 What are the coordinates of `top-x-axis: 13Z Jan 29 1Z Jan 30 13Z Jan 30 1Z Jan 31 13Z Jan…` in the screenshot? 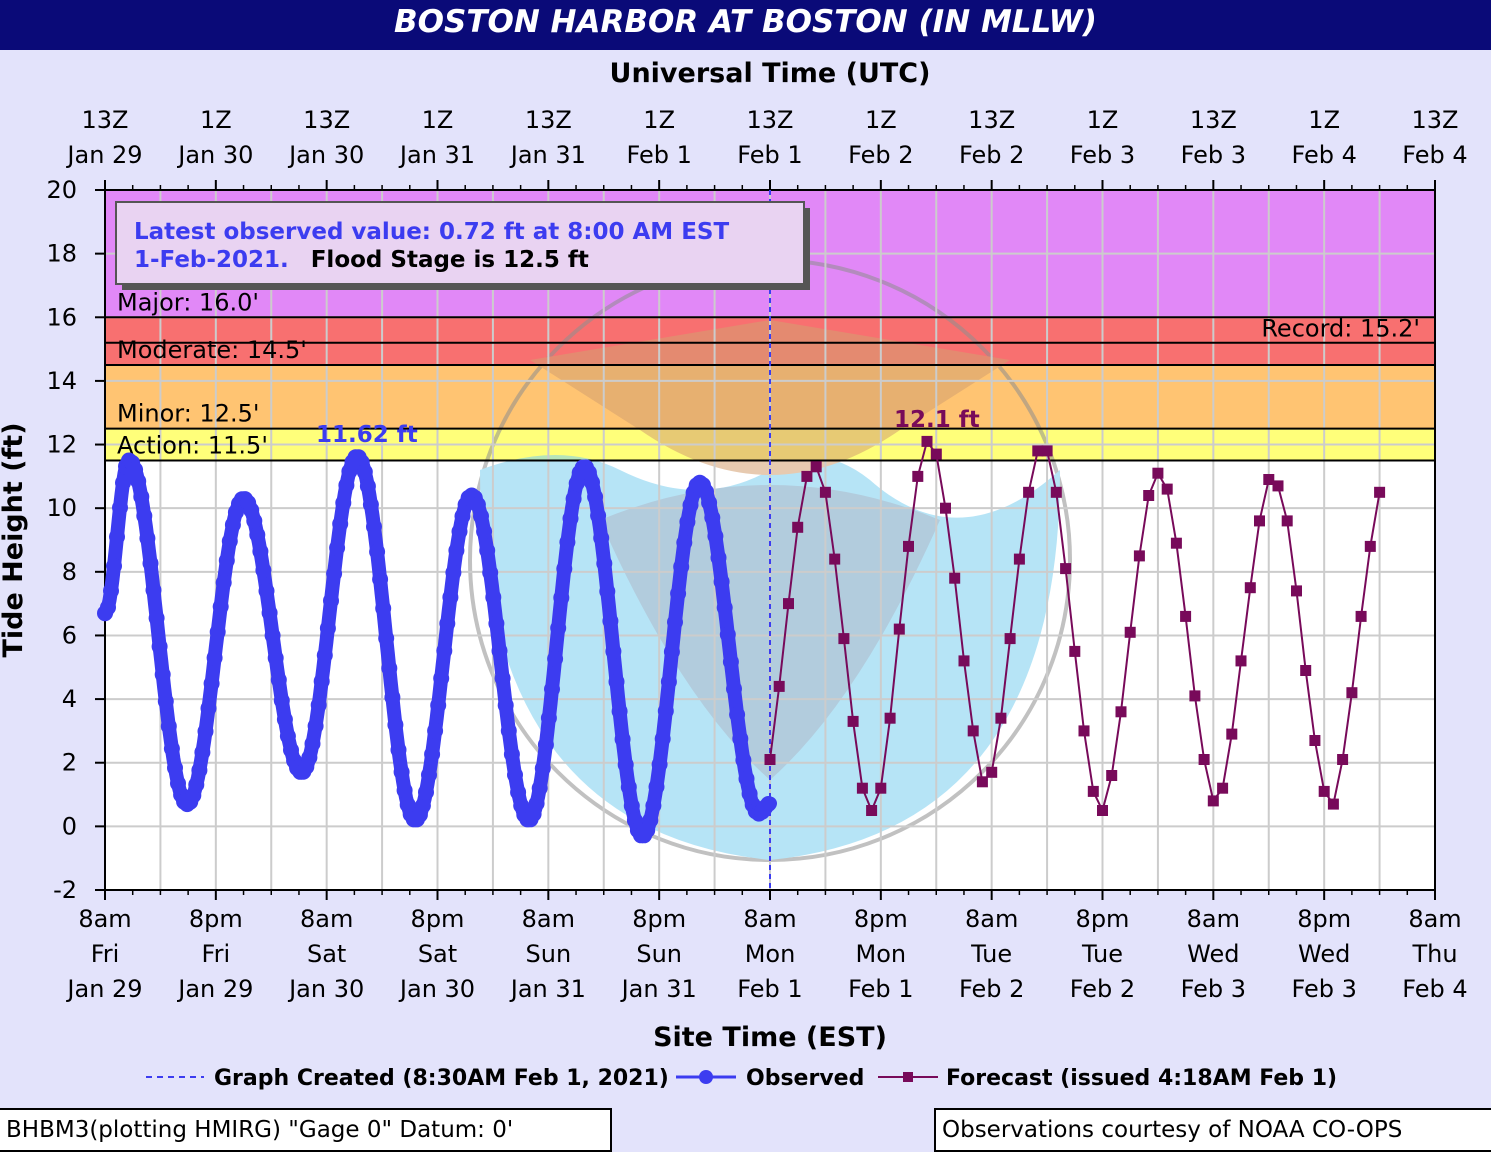 It's located at (766, 148).